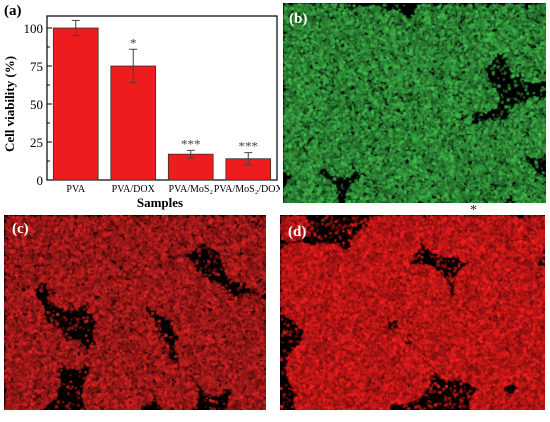 This screenshot has width=550, height=422. Describe the element at coordinates (191, 189) in the screenshot. I see `x-tick-label: PVA/MoS₂` at that location.